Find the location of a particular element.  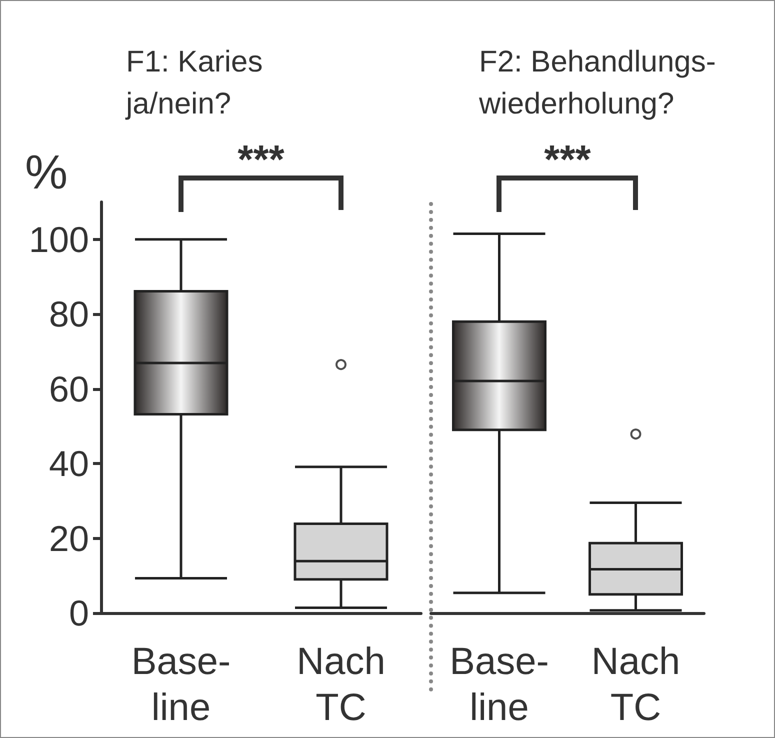

chart-title: F1: Karies ja/nein? is located at coordinates (194, 83).